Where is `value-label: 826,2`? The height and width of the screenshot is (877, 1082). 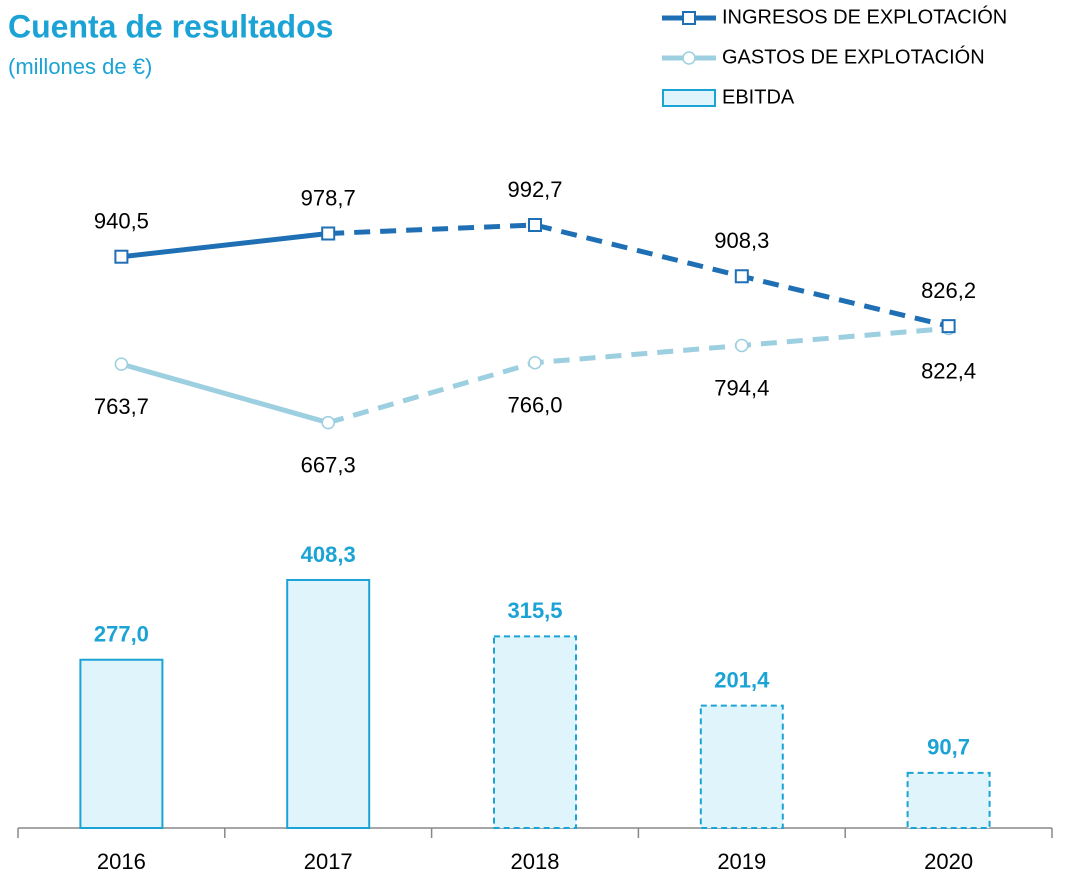
value-label: 826,2 is located at coordinates (948, 290).